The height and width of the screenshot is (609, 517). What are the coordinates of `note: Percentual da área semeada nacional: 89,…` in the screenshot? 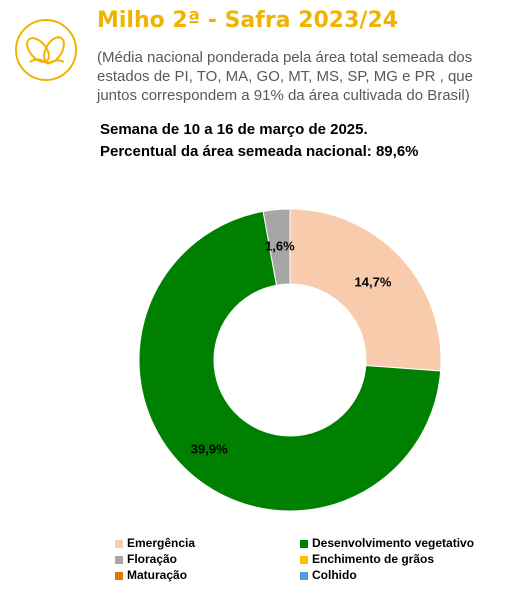 It's located at (259, 151).